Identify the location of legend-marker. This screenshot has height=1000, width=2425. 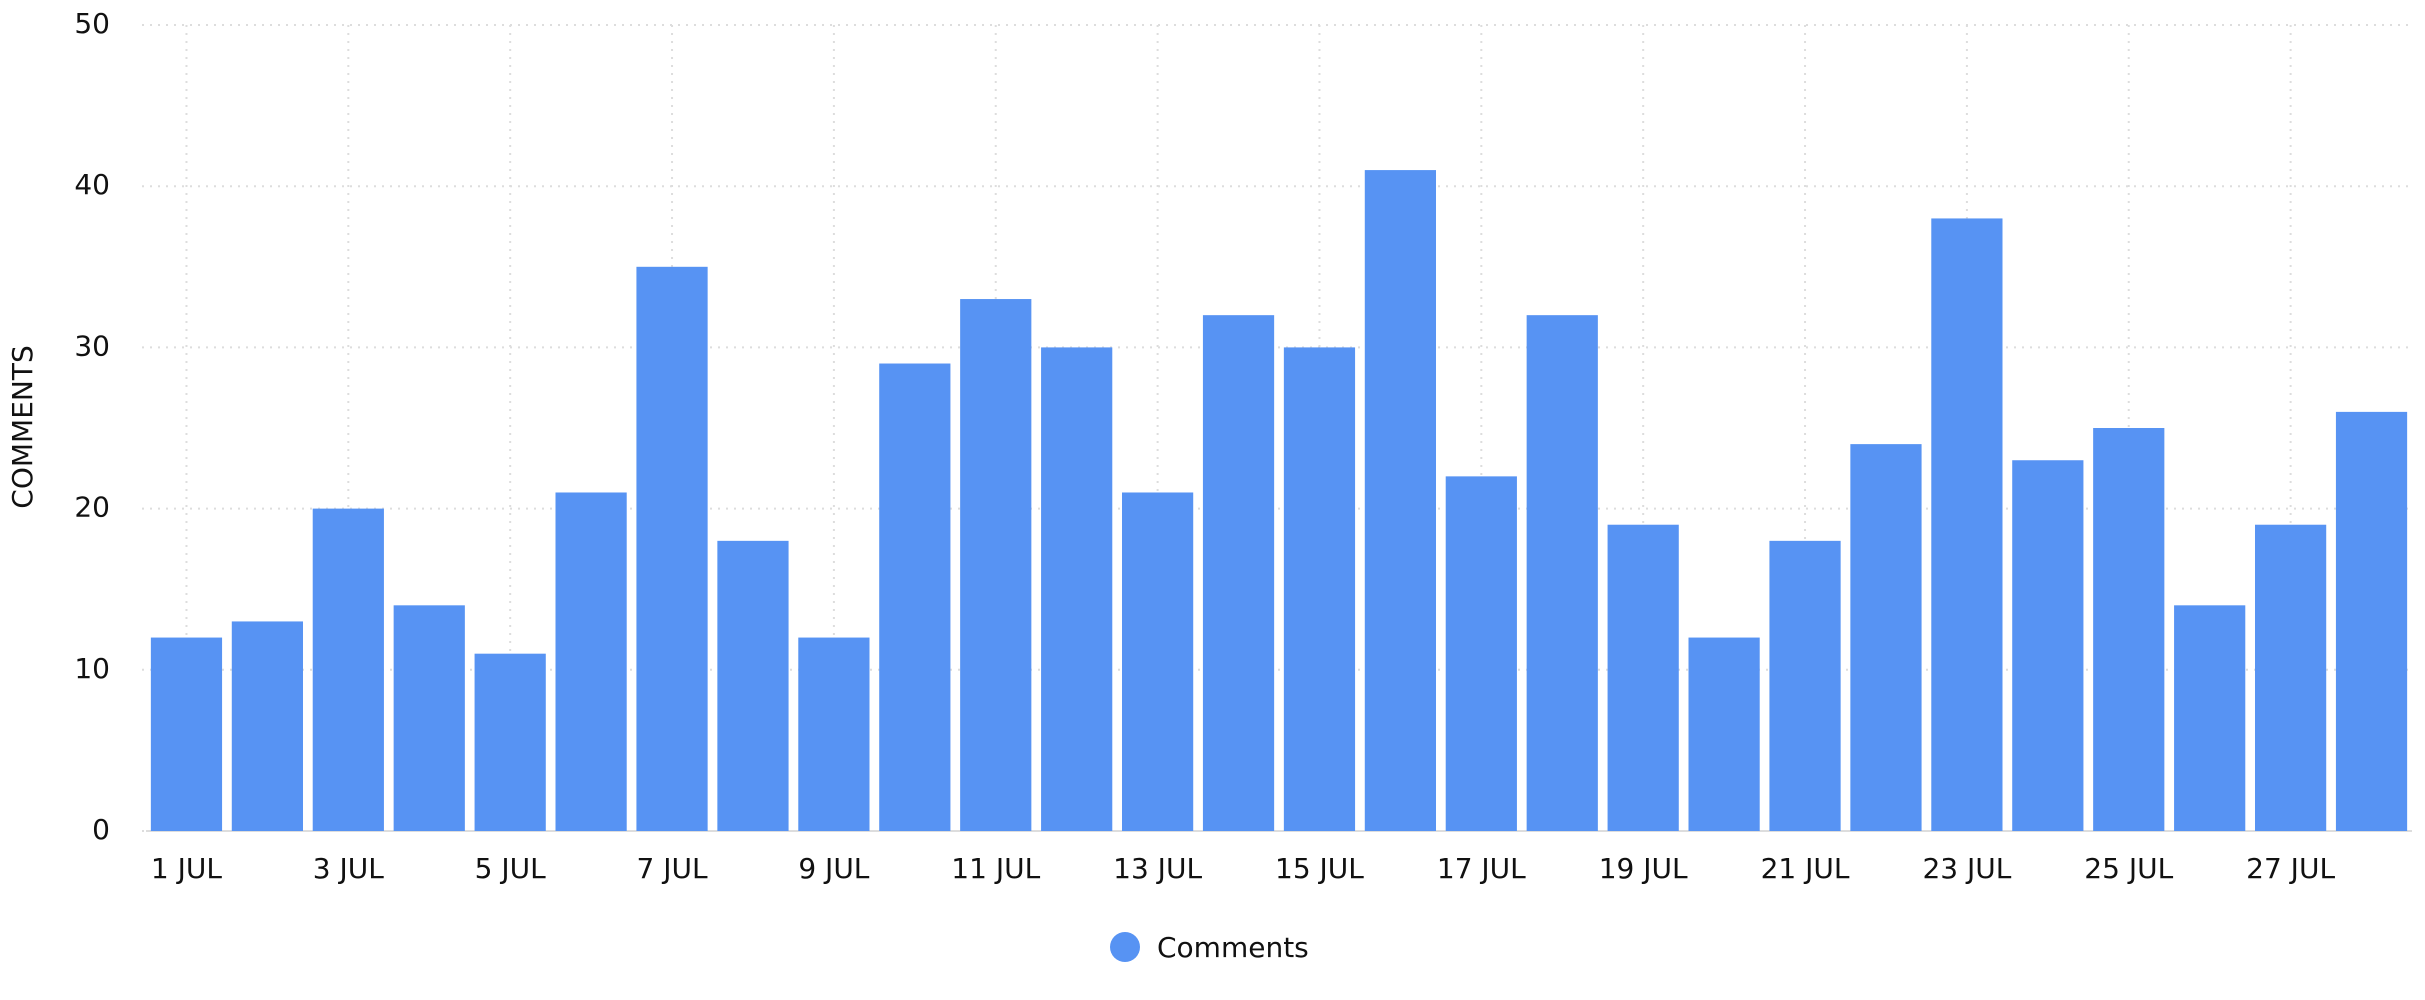
(1125, 947).